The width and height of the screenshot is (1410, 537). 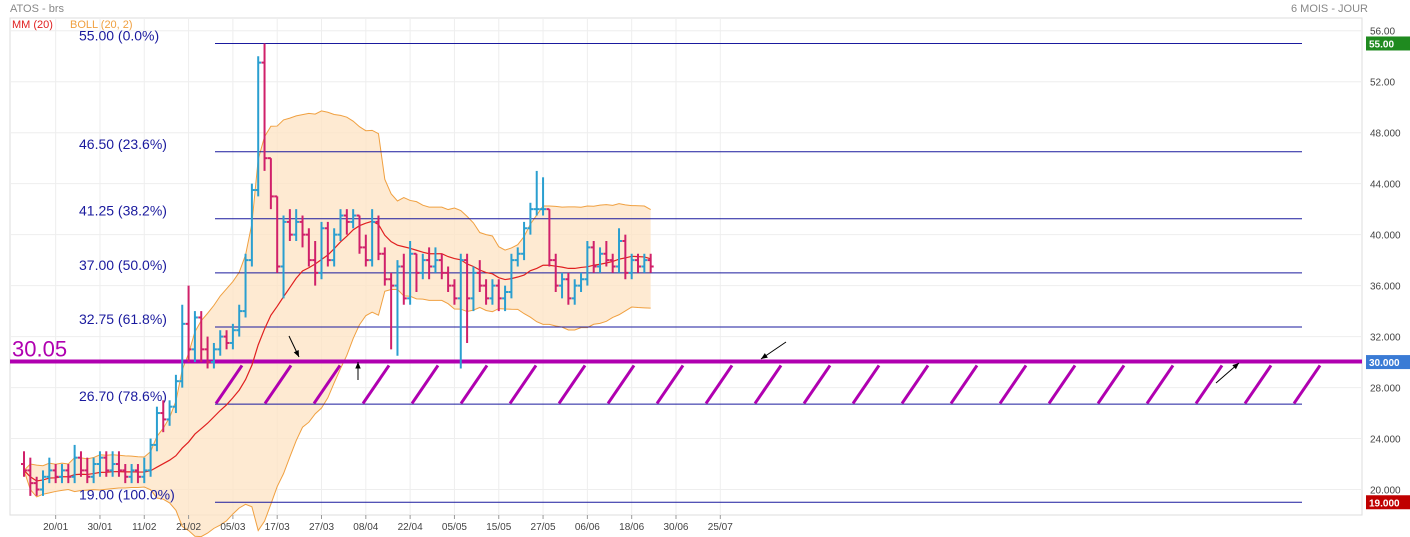 What do you see at coordinates (1385, 134) in the screenshot?
I see `y-tick-label: 48.000` at bounding box center [1385, 134].